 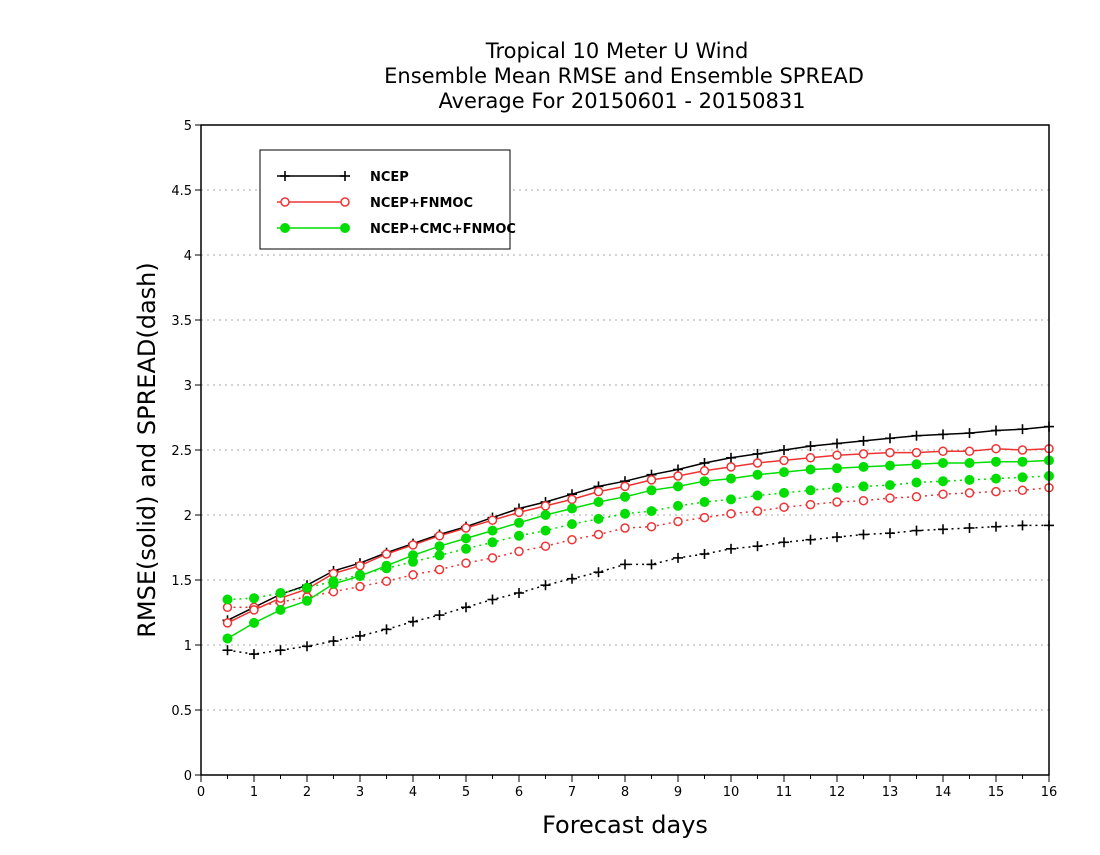 I want to click on y-axis-label: RMSE(solid) and SPREAD(dash), so click(x=147, y=450).